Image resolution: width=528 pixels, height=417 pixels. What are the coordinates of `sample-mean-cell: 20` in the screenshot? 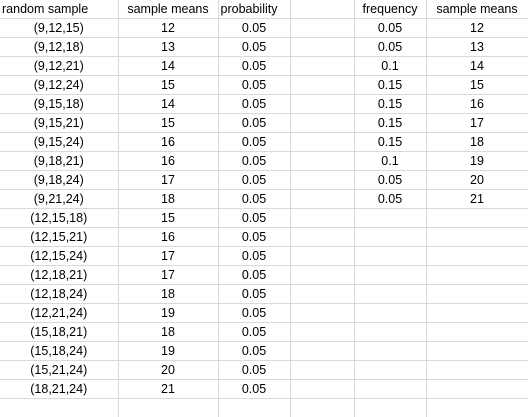 It's located at (168, 370).